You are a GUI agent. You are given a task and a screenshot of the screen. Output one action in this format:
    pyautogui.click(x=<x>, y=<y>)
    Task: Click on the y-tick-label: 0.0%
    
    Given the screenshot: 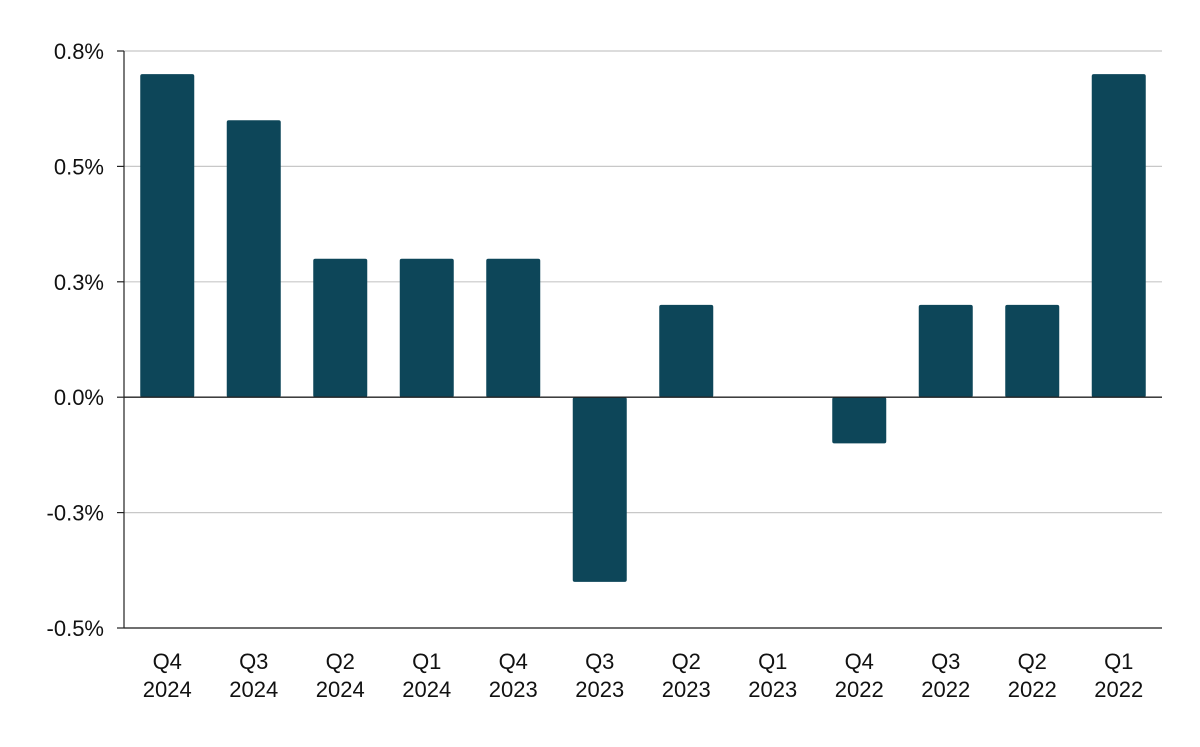 What is the action you would take?
    pyautogui.click(x=79, y=397)
    